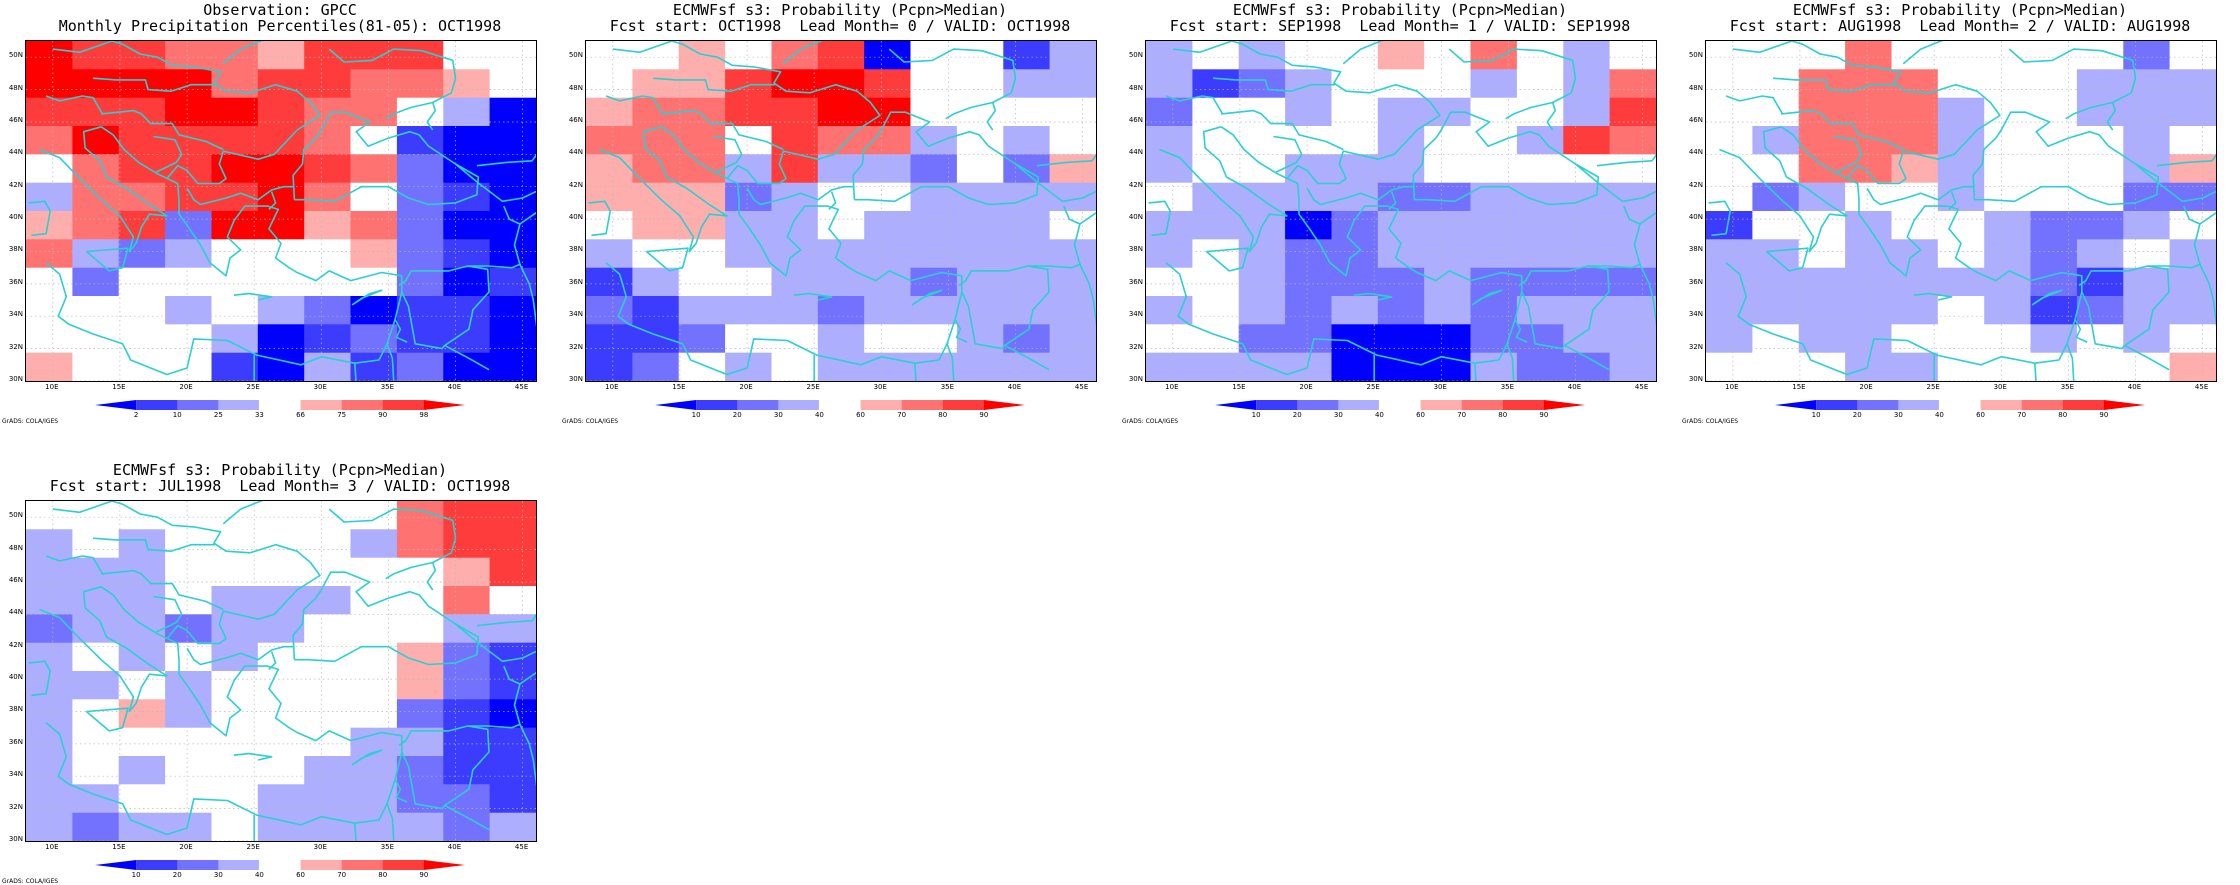 The height and width of the screenshot is (885, 2240). I want to click on colorbar-label: 30, so click(1898, 415).